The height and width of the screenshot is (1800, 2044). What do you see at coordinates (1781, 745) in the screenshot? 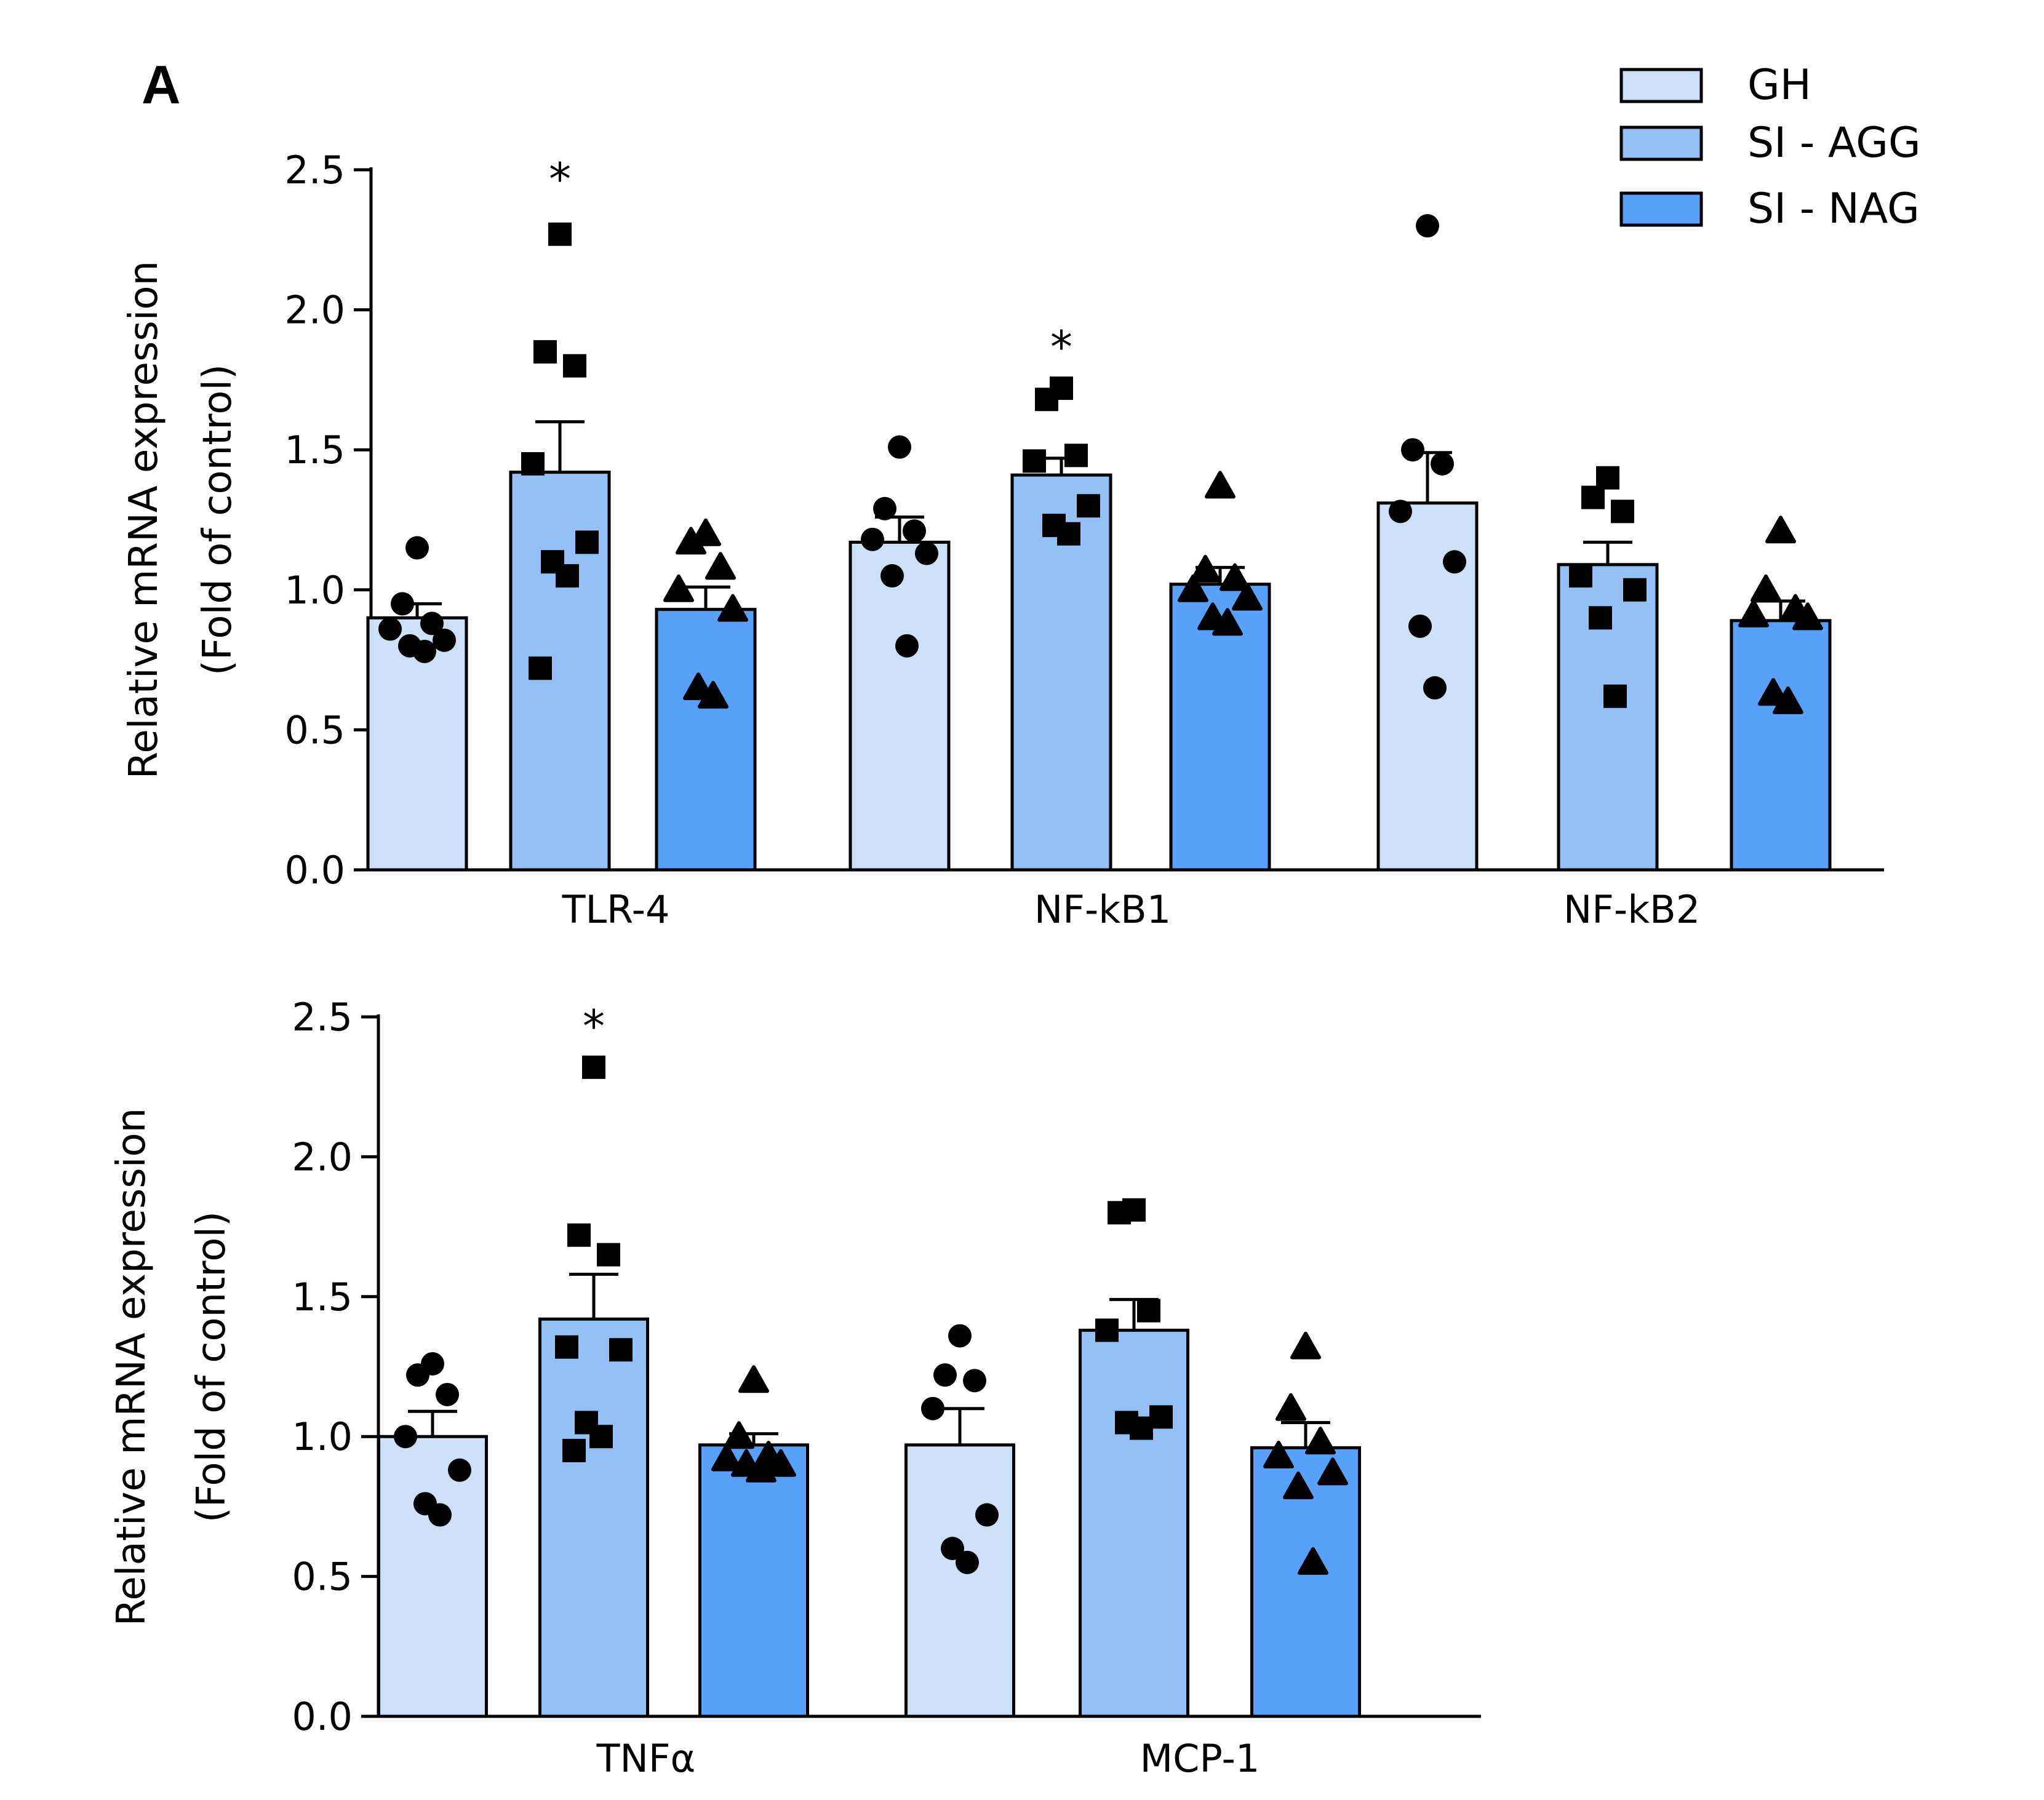
I see `bar-si-nag-nf-kb2` at bounding box center [1781, 745].